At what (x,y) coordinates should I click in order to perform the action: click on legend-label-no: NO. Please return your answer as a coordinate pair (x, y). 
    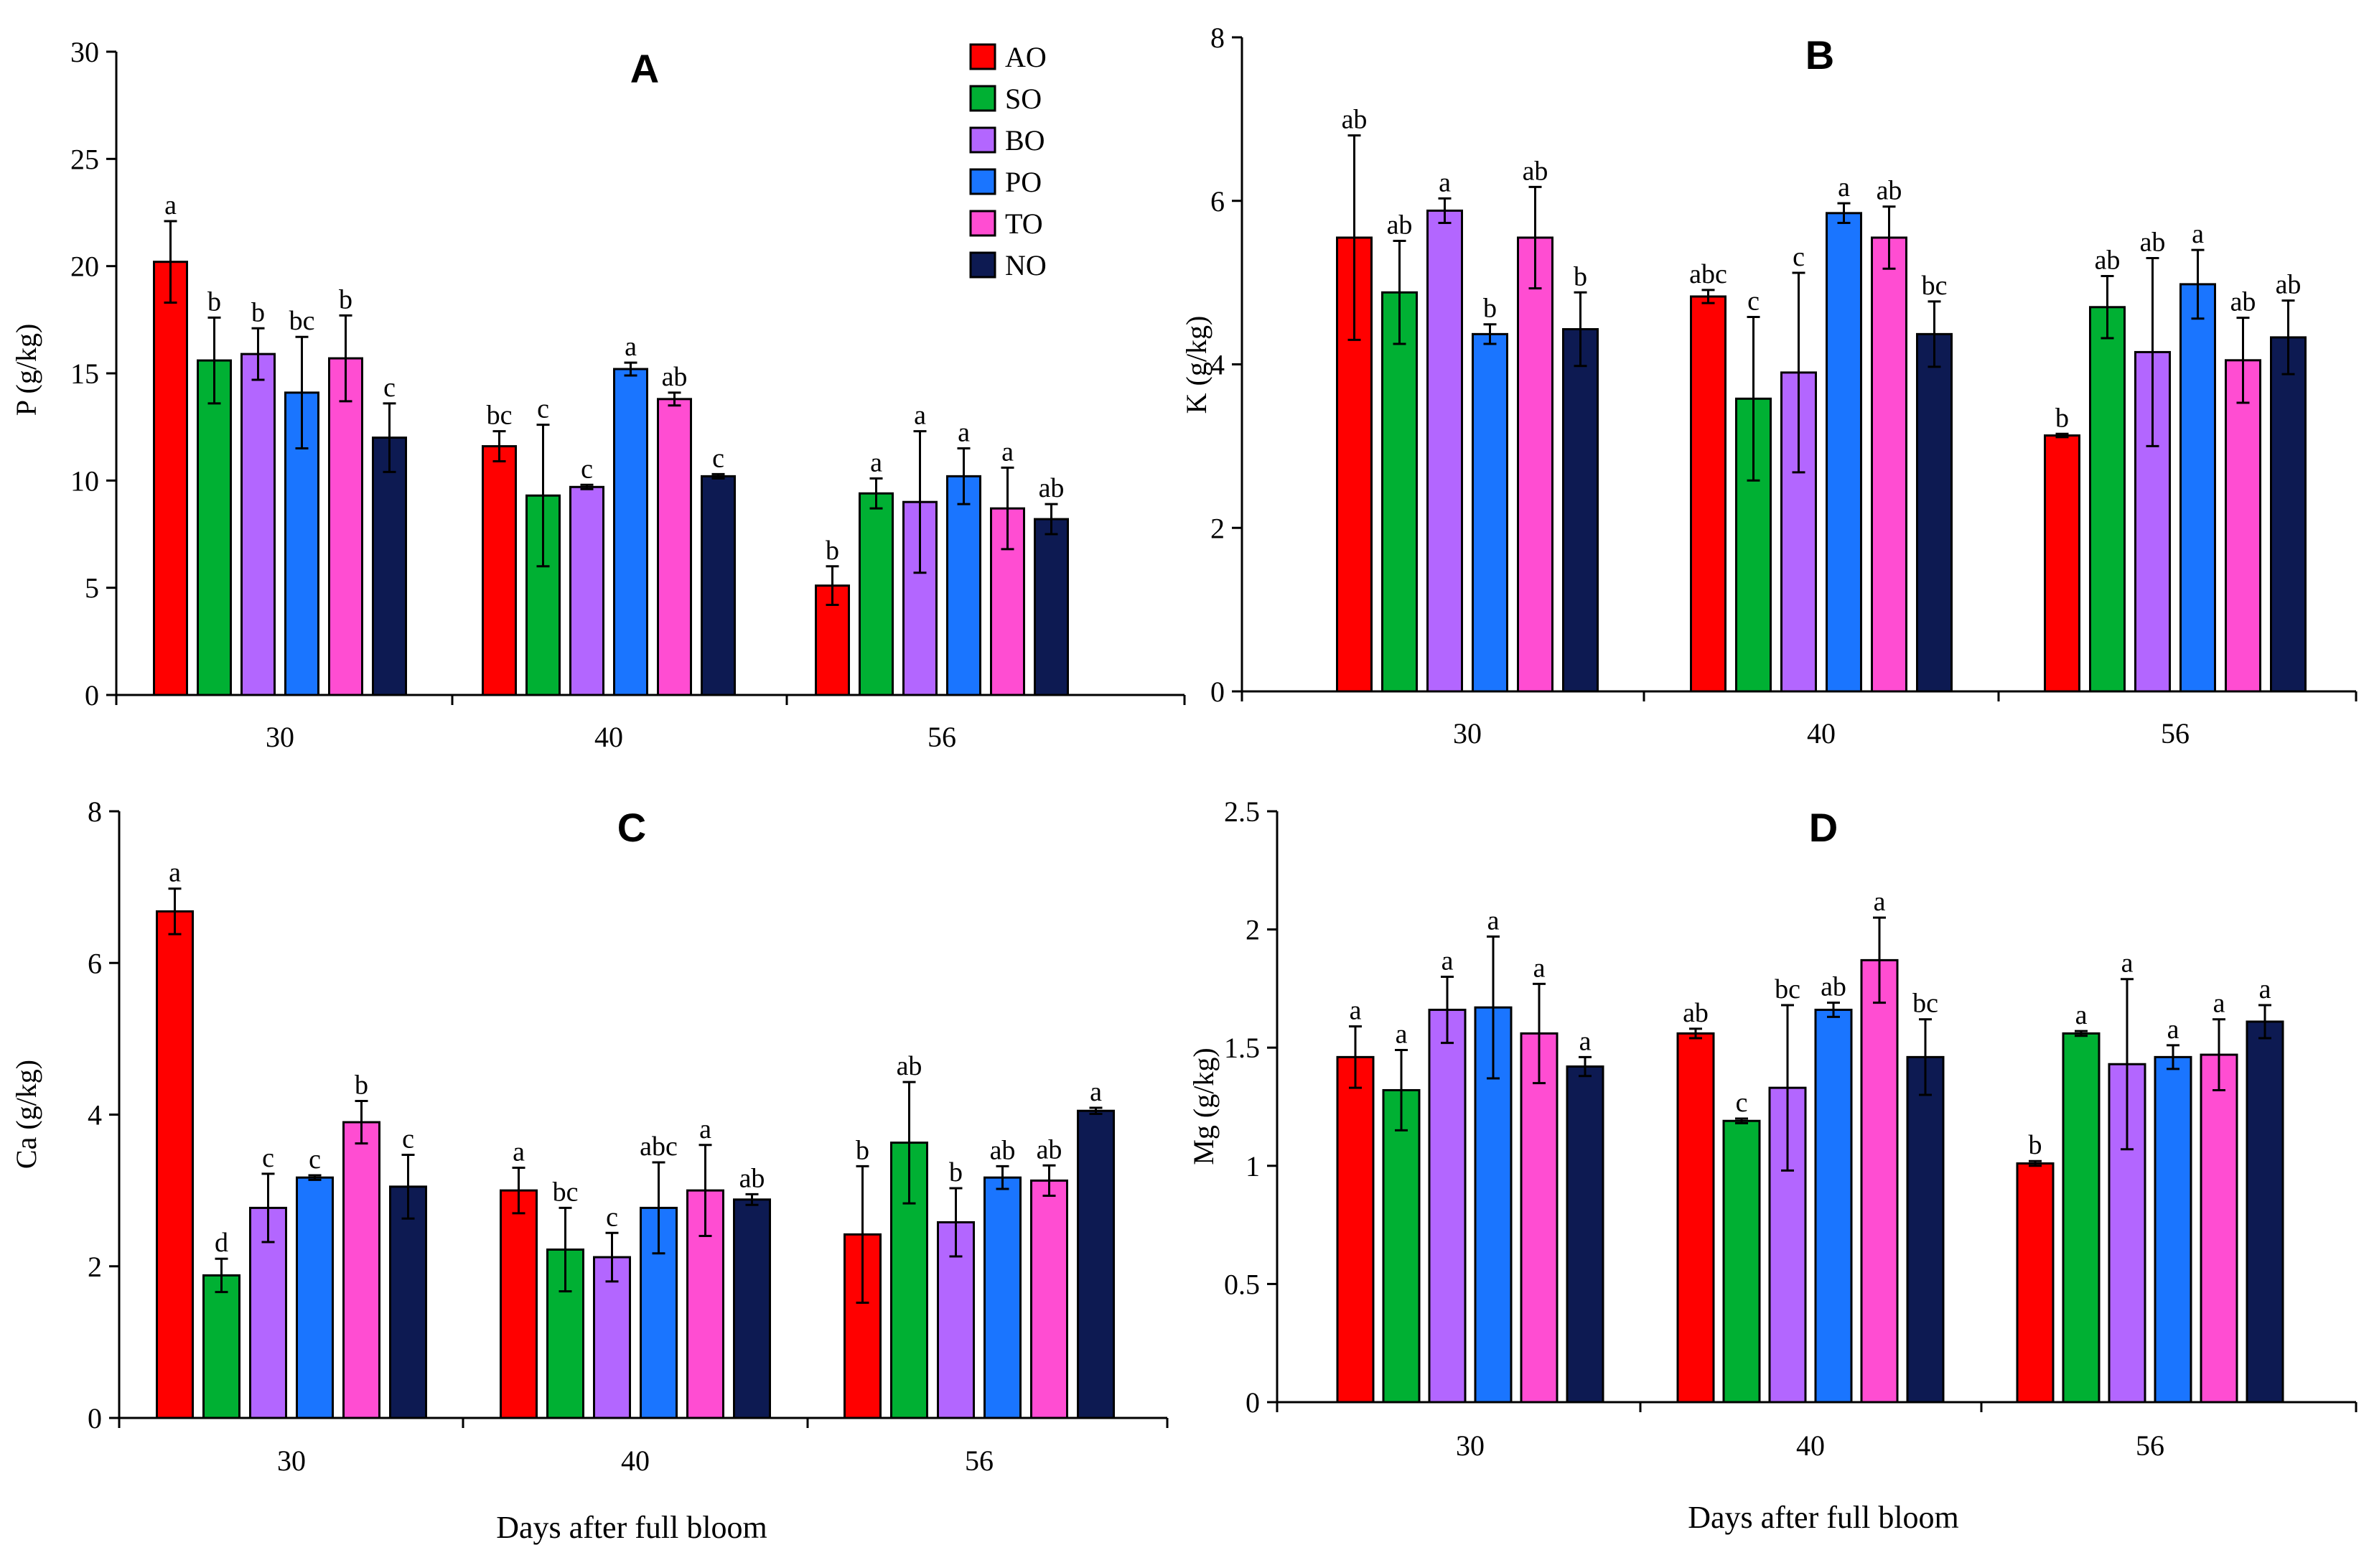
    Looking at the image, I should click on (1026, 265).